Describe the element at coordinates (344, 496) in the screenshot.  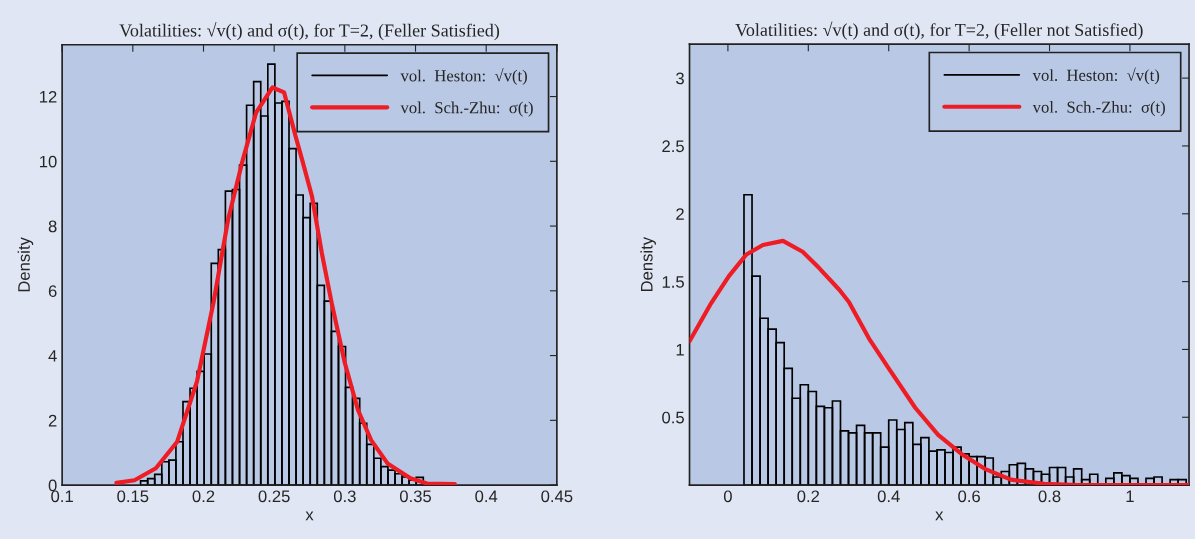
I see `x-tick-label: 0.3` at that location.